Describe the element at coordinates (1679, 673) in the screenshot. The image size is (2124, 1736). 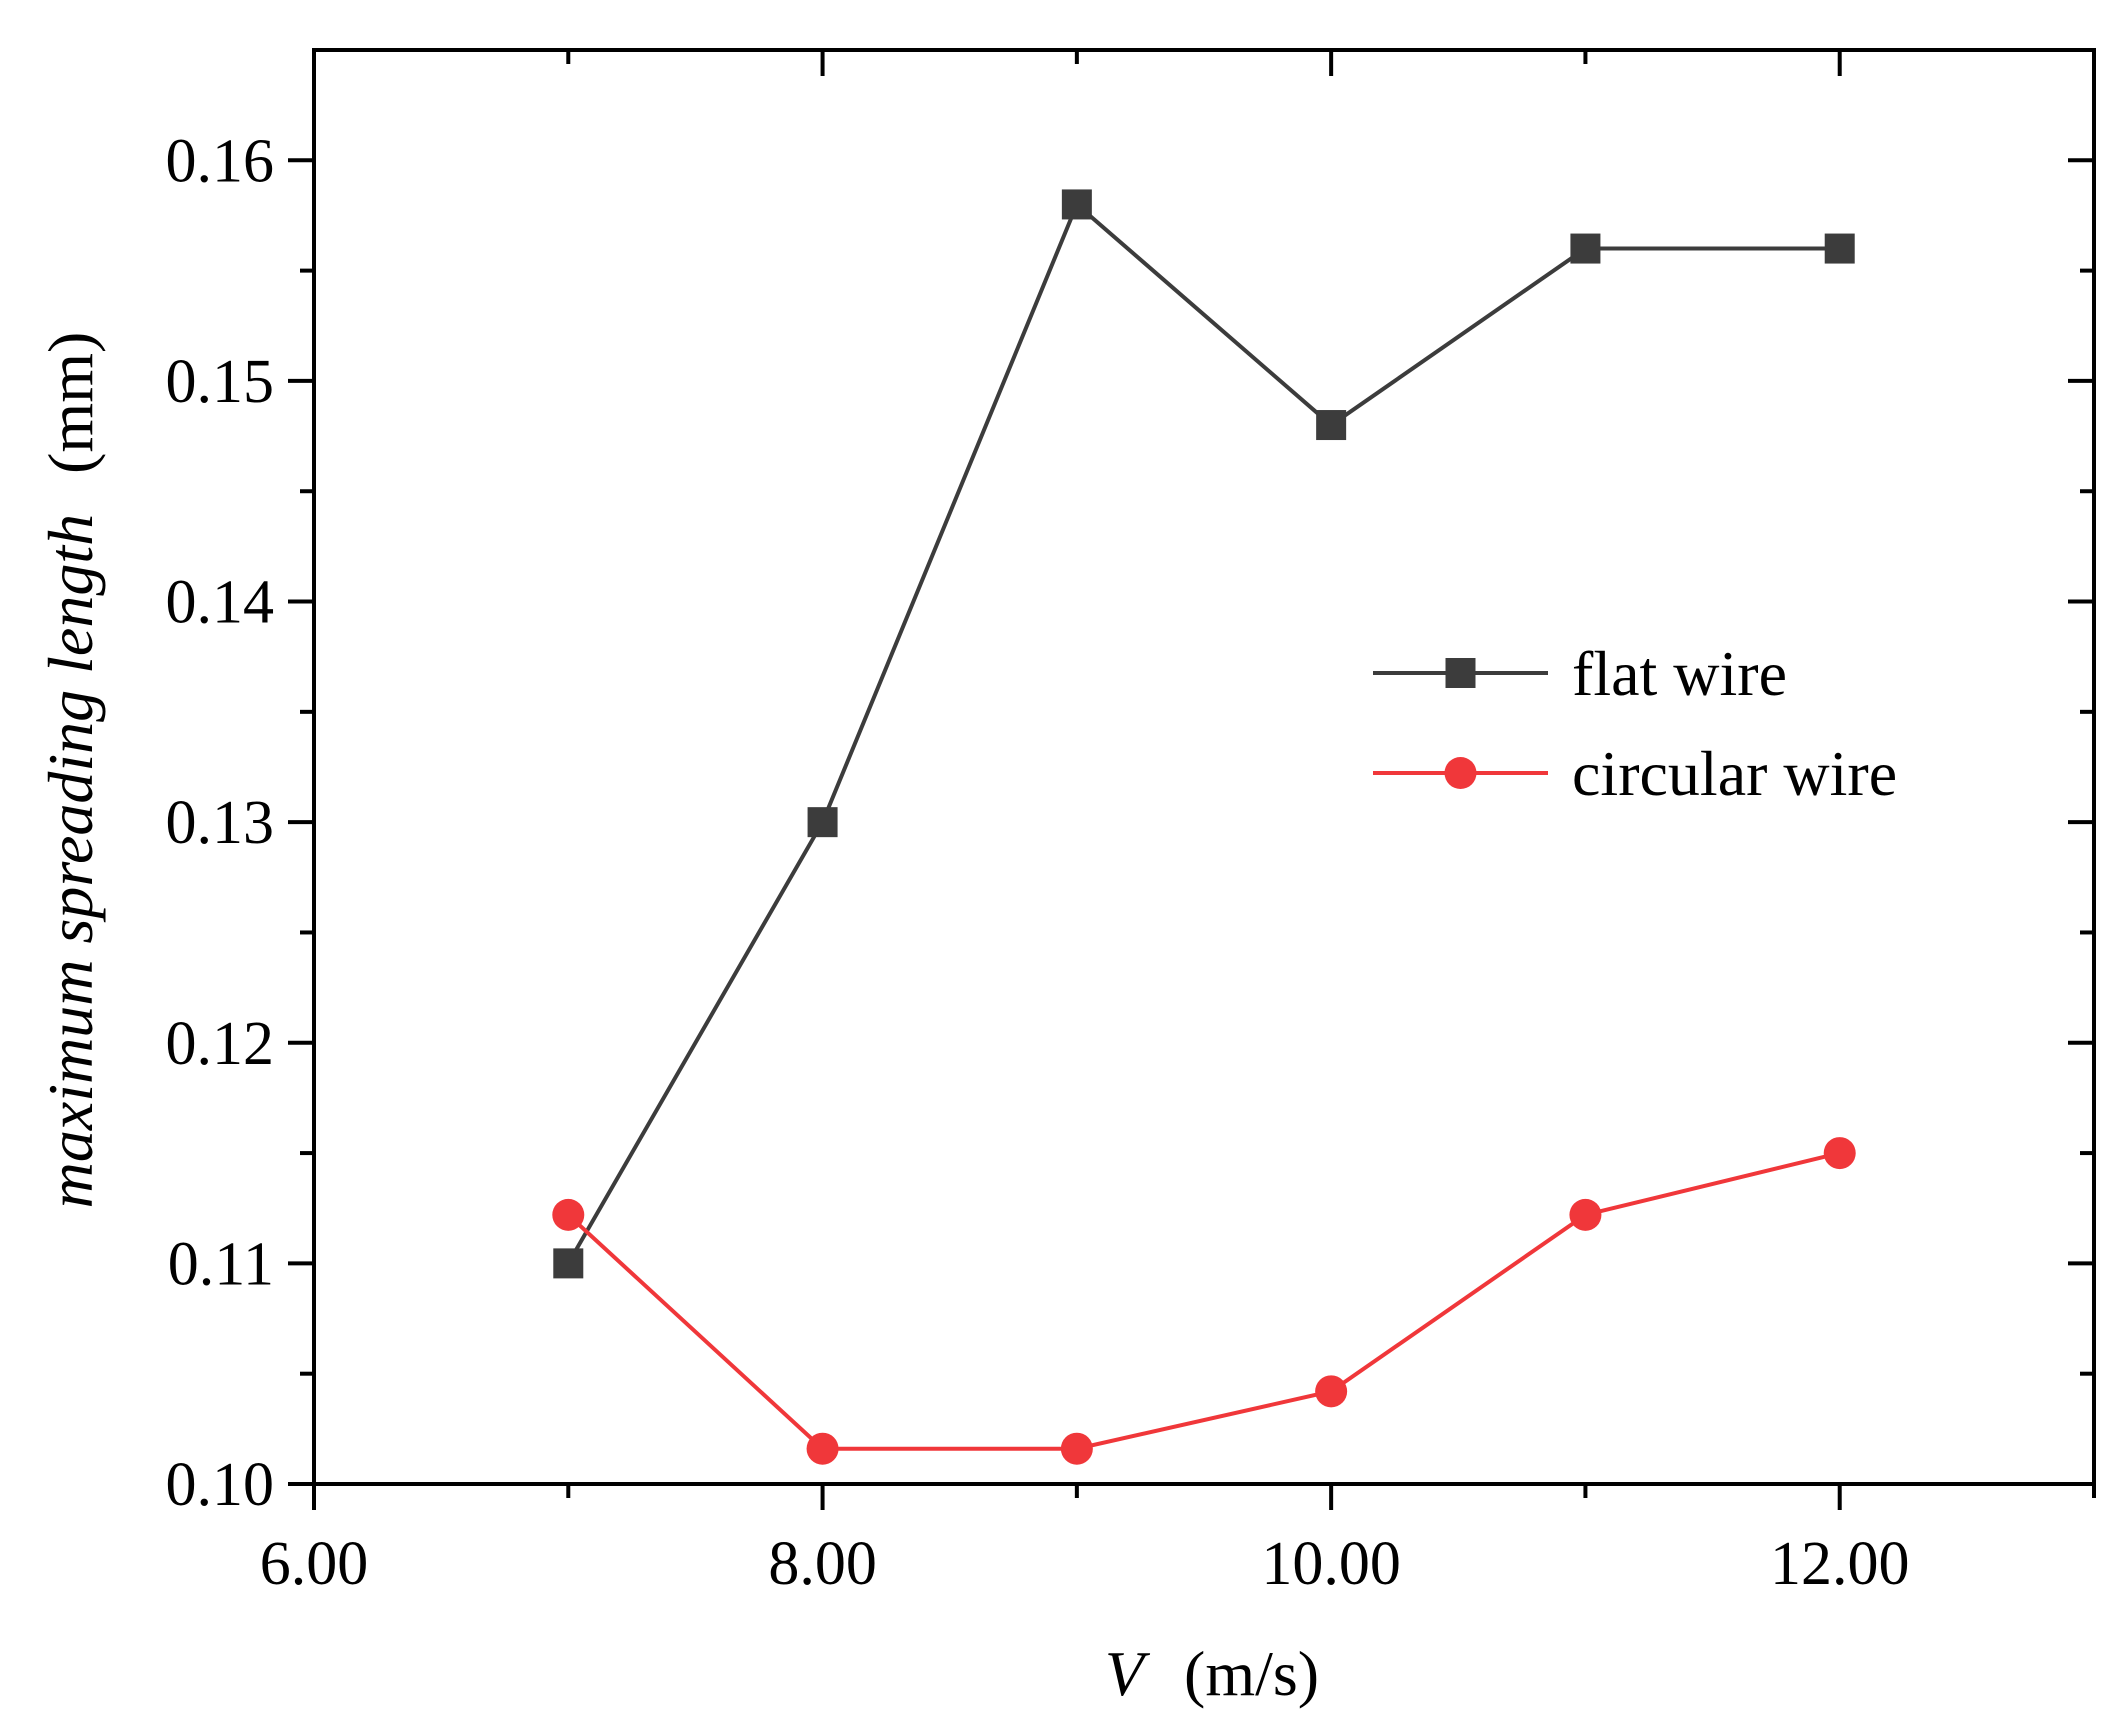
I see `legend-label: flat wire` at that location.